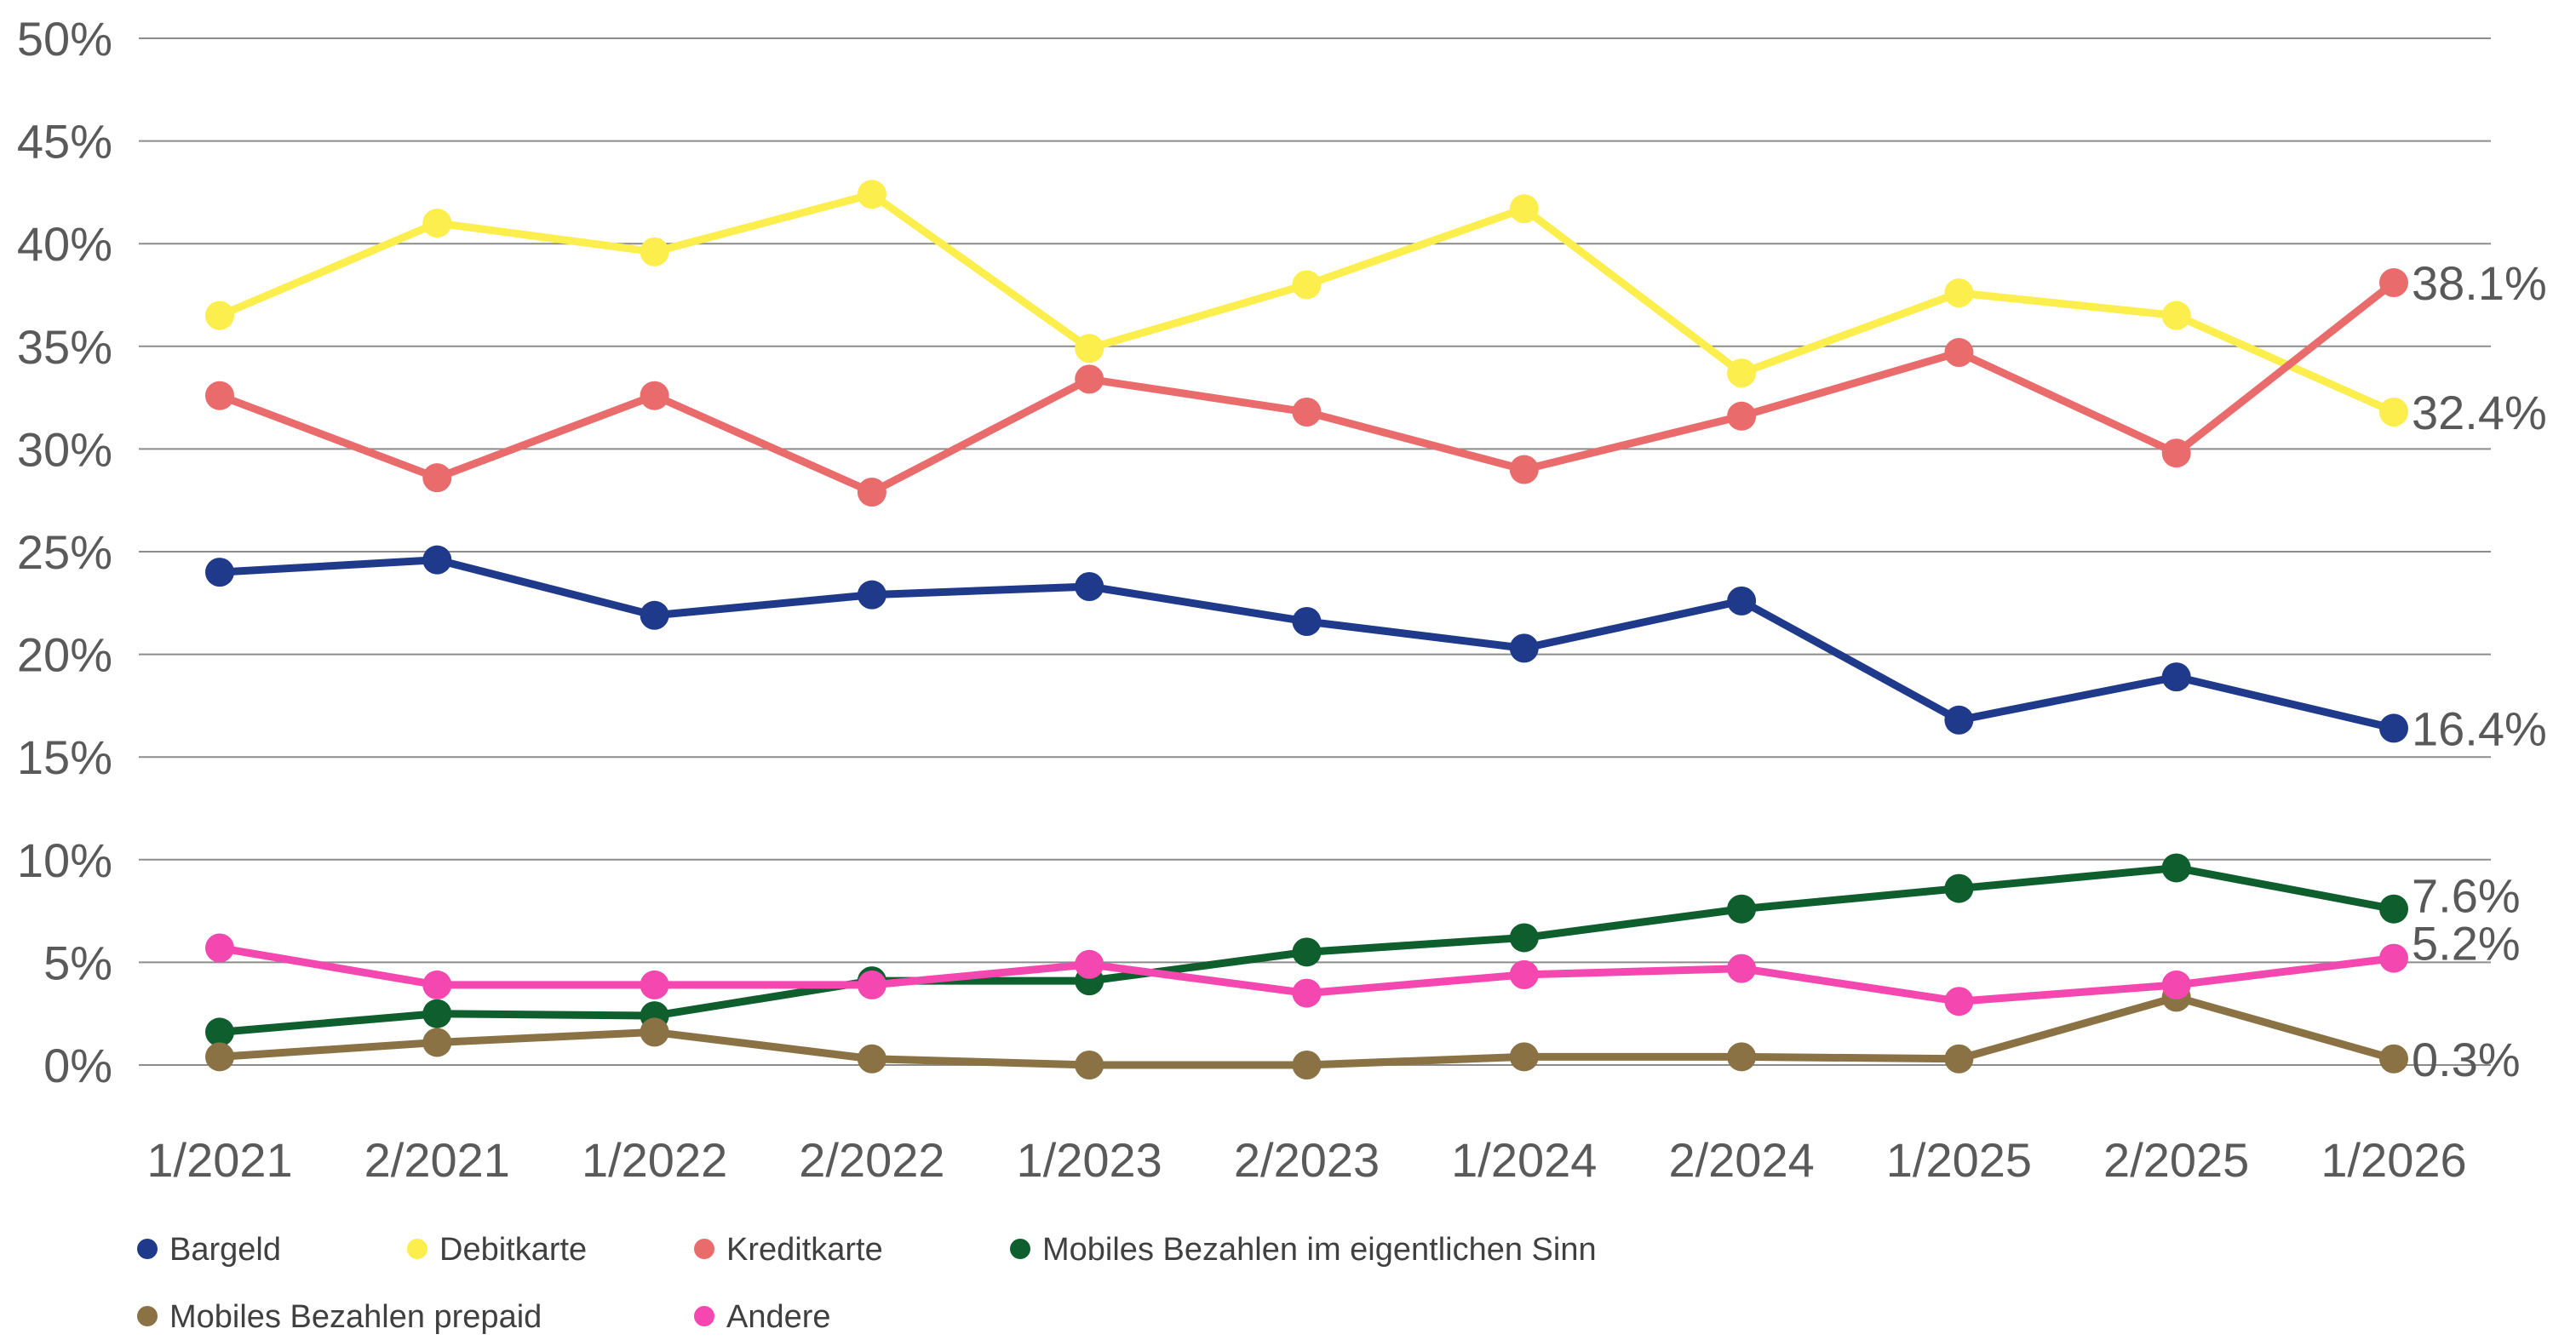  Describe the element at coordinates (64, 757) in the screenshot. I see `y-tick-label: 15%` at that location.